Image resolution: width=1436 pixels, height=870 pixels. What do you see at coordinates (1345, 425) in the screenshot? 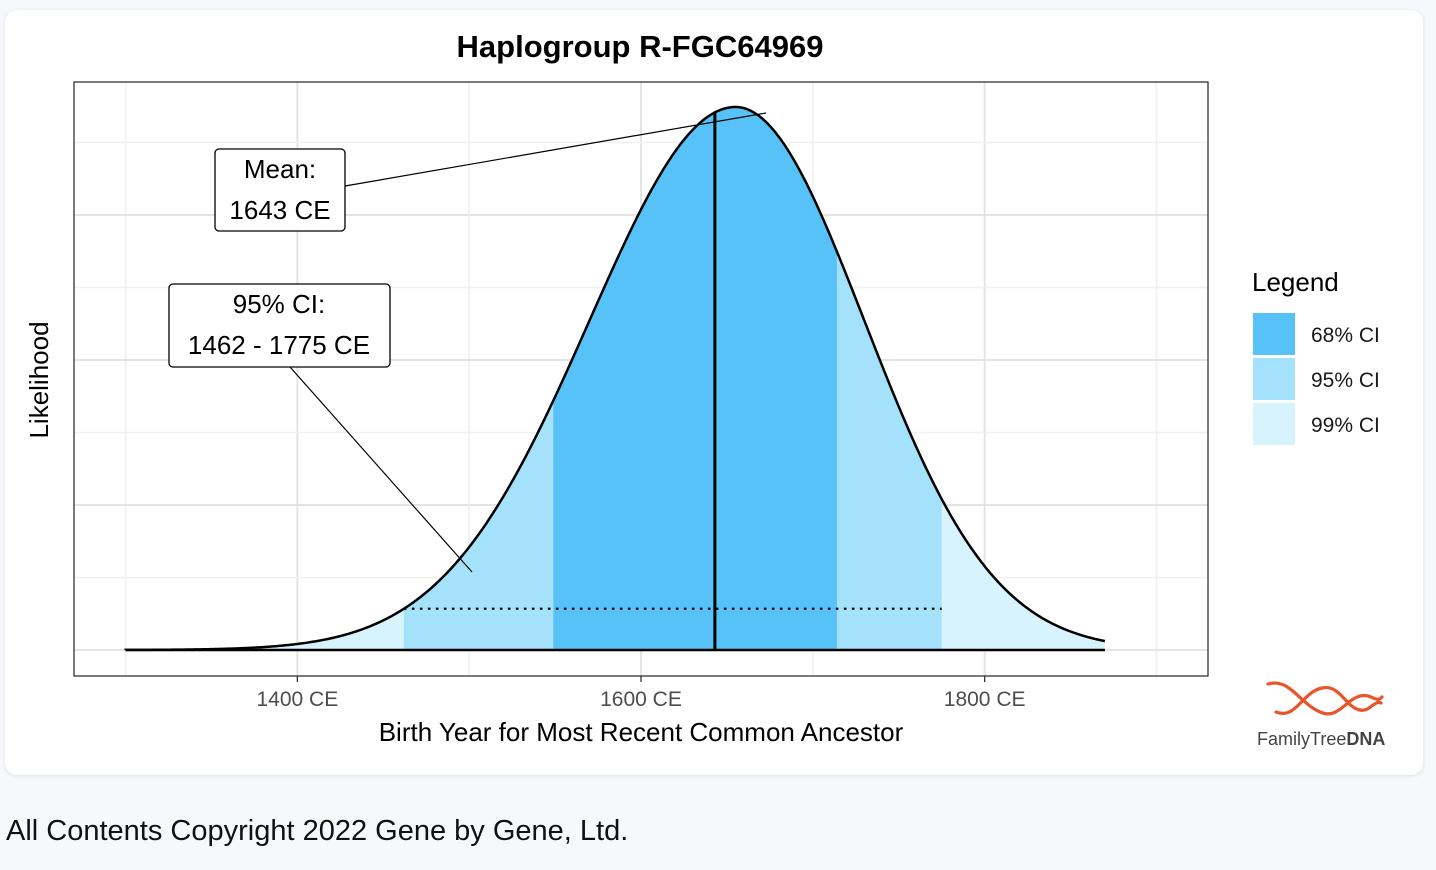
I see `legend-label-99: 99% CI` at bounding box center [1345, 425].